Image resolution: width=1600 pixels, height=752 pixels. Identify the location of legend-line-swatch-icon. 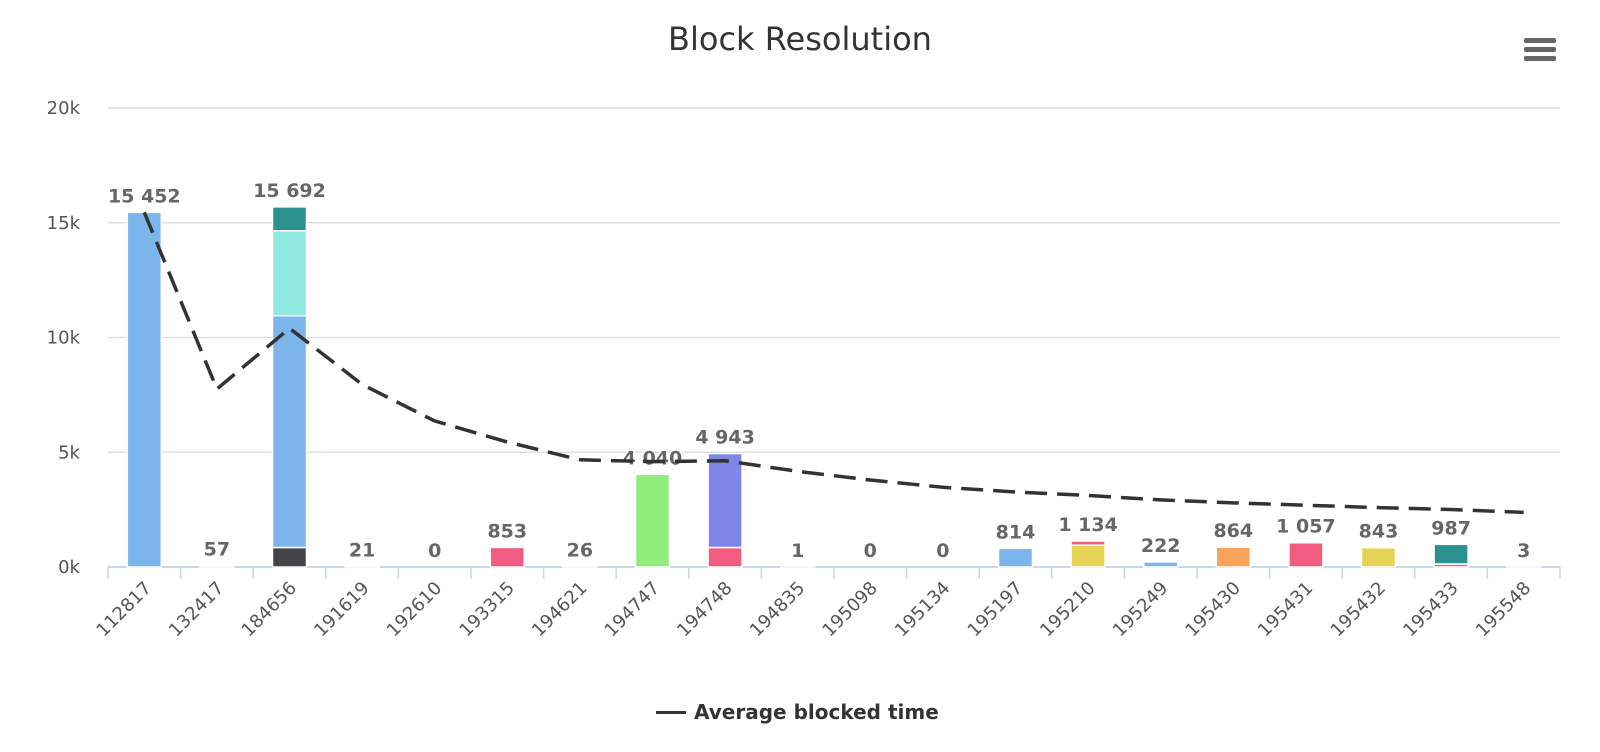
(671, 712).